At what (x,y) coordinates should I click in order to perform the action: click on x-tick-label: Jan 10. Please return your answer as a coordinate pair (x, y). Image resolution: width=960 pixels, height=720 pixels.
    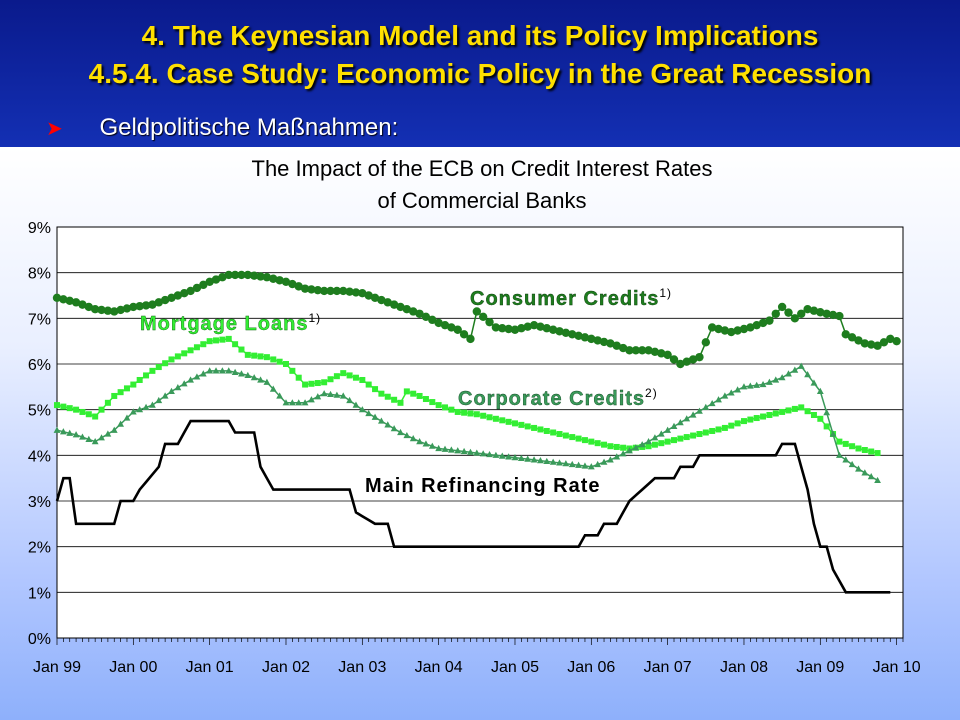
    Looking at the image, I should click on (897, 667).